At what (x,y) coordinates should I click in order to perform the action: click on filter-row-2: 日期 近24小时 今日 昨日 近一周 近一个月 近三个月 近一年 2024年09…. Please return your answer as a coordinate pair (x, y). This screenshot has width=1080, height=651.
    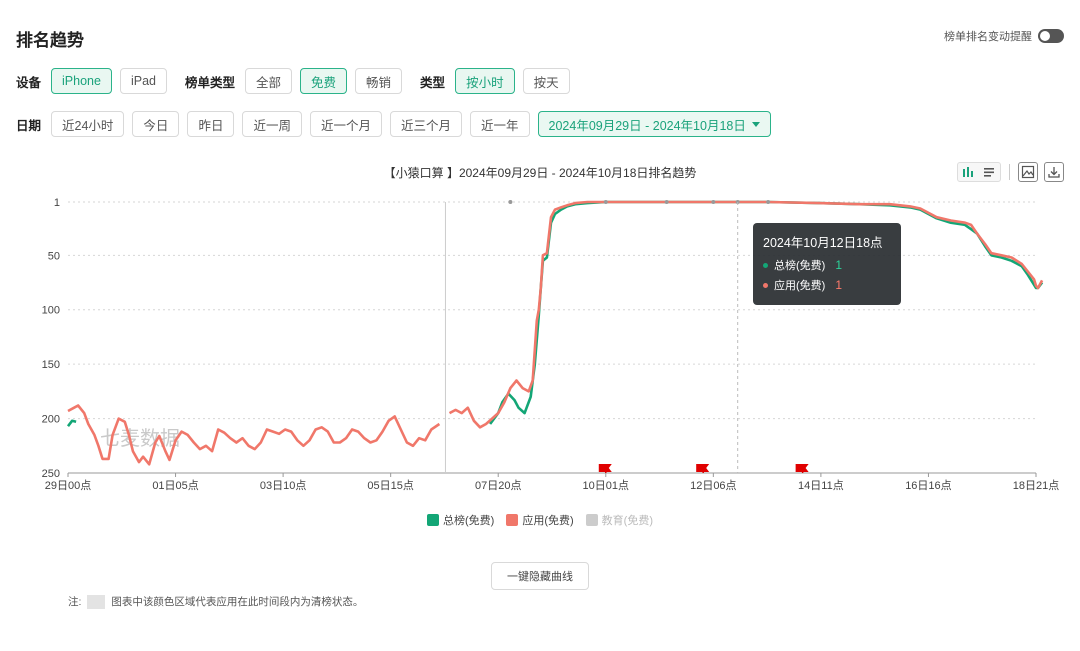
    Looking at the image, I should click on (393, 124).